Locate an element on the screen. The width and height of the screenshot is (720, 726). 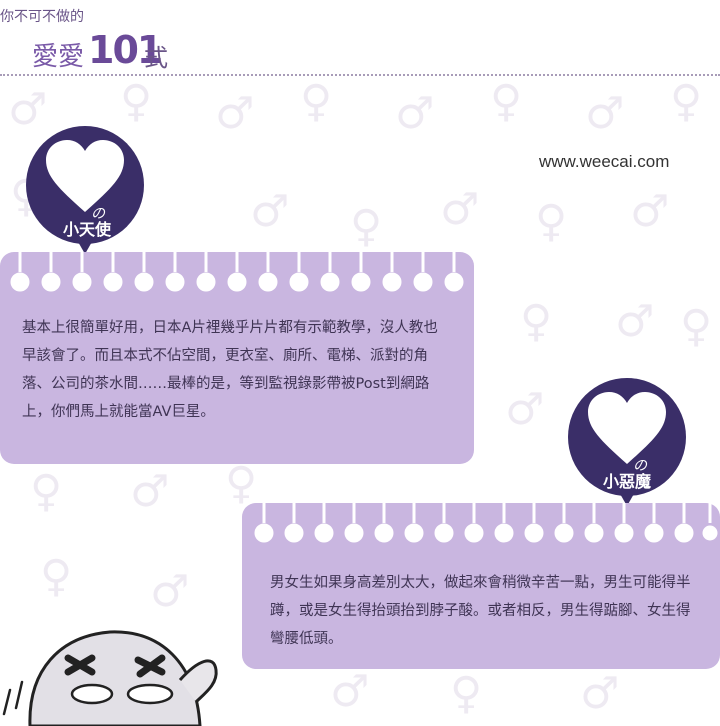
website-url: www.weecai.com is located at coordinates (604, 161).